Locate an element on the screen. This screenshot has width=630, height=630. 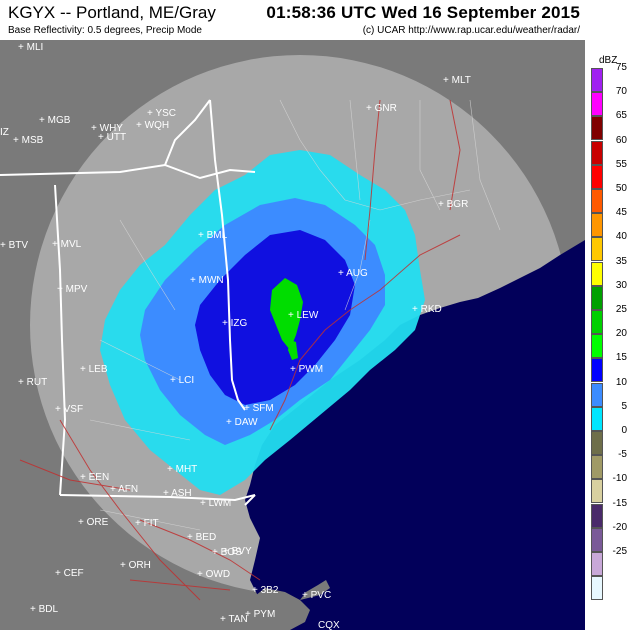
station-label: + ASH is located at coordinates (177, 493).